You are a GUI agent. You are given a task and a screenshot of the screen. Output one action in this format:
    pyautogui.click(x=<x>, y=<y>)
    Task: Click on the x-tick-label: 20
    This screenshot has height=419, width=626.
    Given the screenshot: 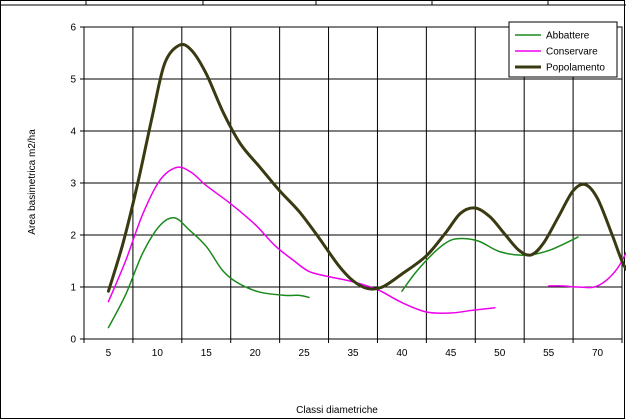 What is the action you would take?
    pyautogui.click(x=256, y=353)
    